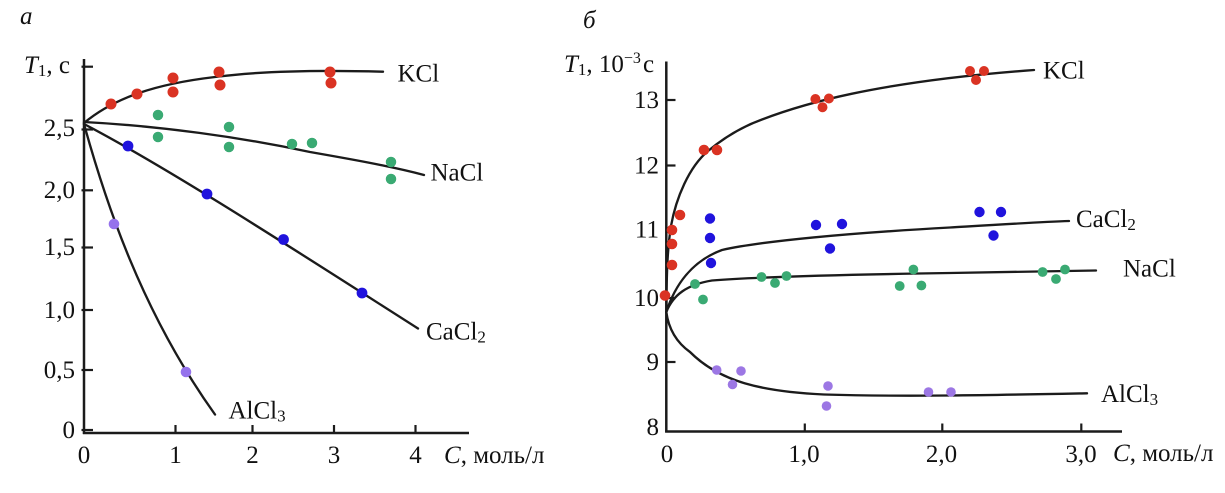 The image size is (1225, 493). Describe the element at coordinates (47, 66) in the screenshot. I see `svg-text: T1, с` at that location.